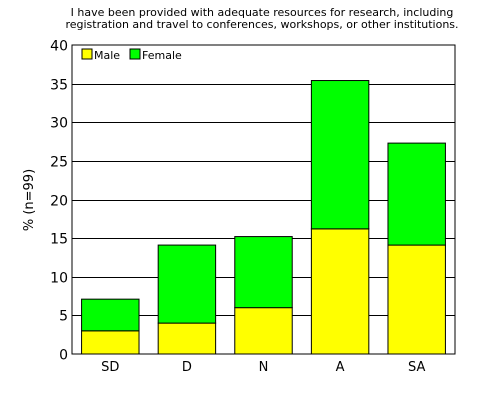  Describe the element at coordinates (263, 272) in the screenshot. I see `bar-female-n` at that location.